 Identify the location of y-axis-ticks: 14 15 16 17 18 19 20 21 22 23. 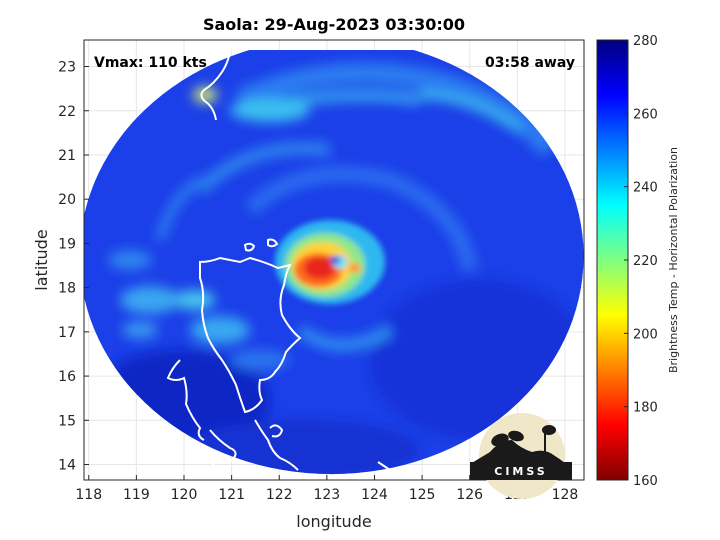
(73, 267).